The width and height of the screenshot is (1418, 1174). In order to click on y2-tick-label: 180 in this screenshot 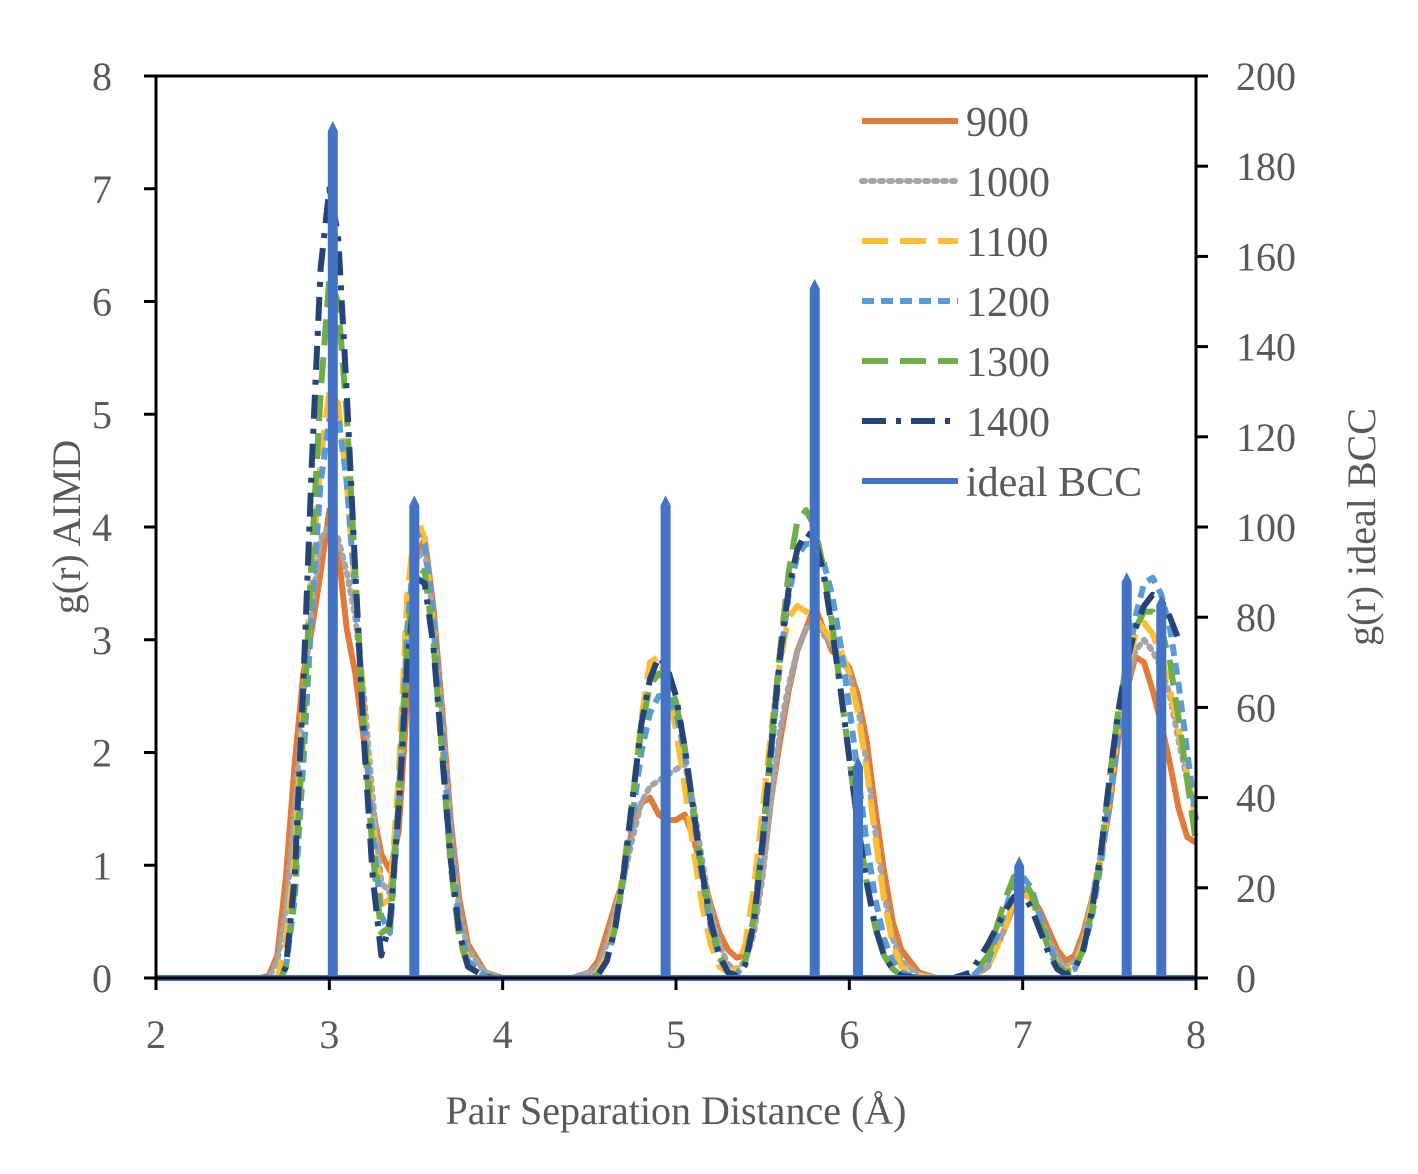, I will do `click(1266, 166)`.